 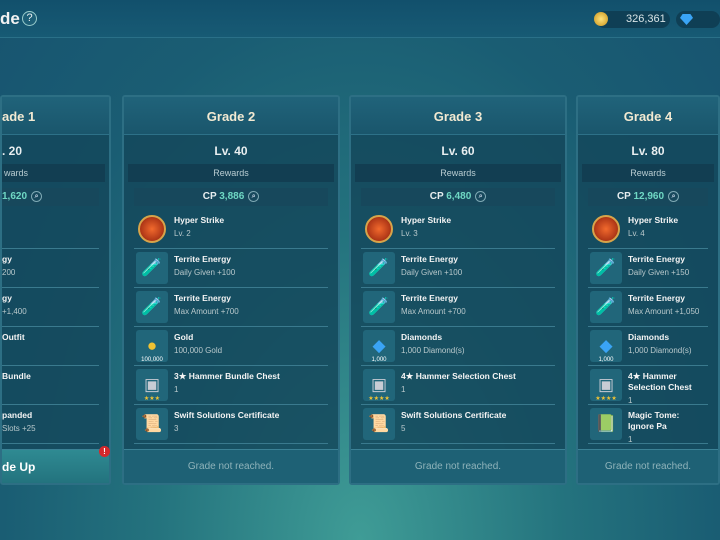 I want to click on reward-detail: 100,000 Gold, so click(x=198, y=350).